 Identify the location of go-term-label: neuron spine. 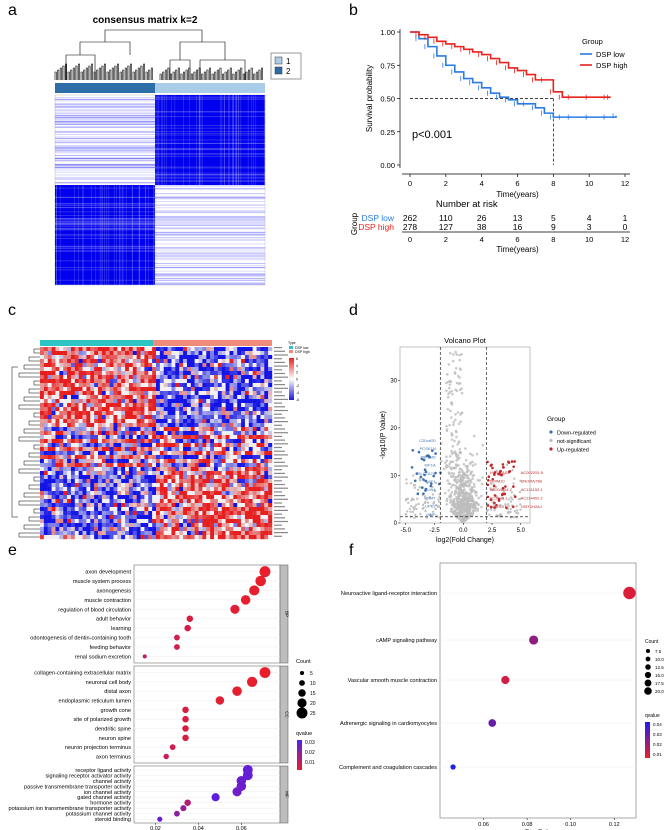
(115, 739).